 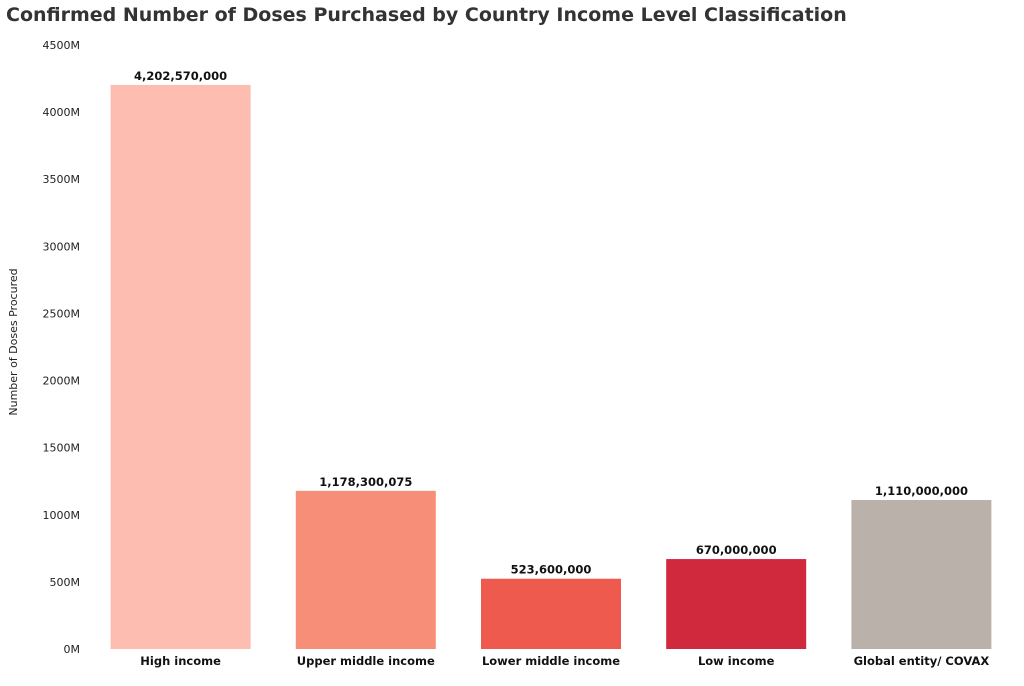 What do you see at coordinates (921, 491) in the screenshot?
I see `bar-value-label: 1,110,000,000` at bounding box center [921, 491].